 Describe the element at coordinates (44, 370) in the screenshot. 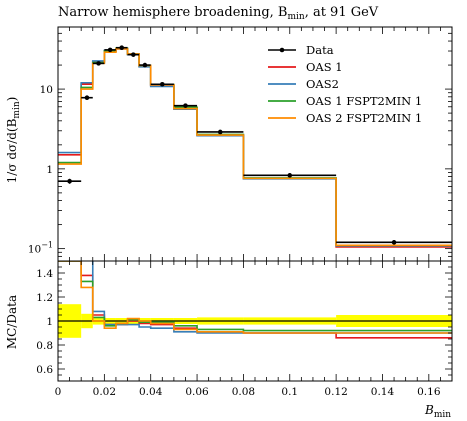

I see `y-ratio-tick-label-0: 0.6` at that location.